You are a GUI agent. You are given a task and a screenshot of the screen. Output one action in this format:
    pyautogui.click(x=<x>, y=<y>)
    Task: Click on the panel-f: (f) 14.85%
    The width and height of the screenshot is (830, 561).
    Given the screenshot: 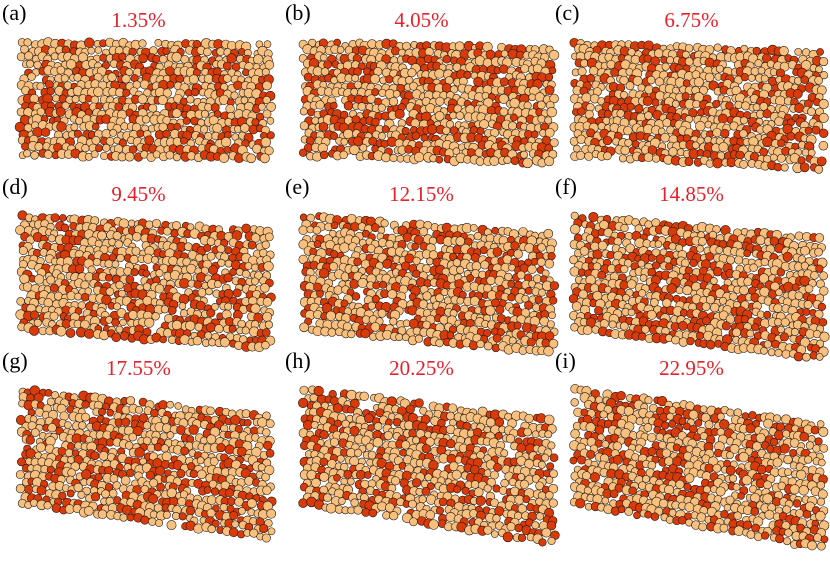 What is the action you would take?
    pyautogui.click(x=691, y=268)
    